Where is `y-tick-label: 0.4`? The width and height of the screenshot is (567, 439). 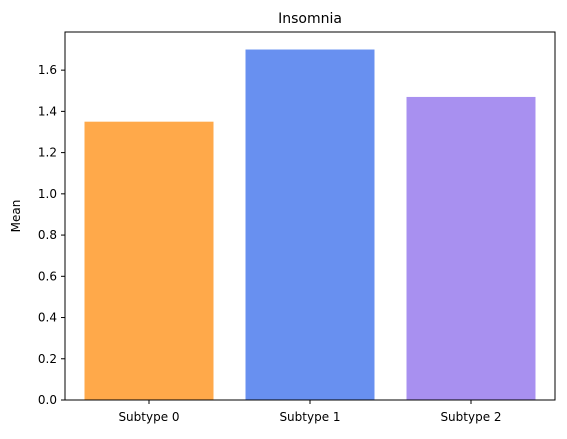
y-tick-label: 0.4 is located at coordinates (47, 318).